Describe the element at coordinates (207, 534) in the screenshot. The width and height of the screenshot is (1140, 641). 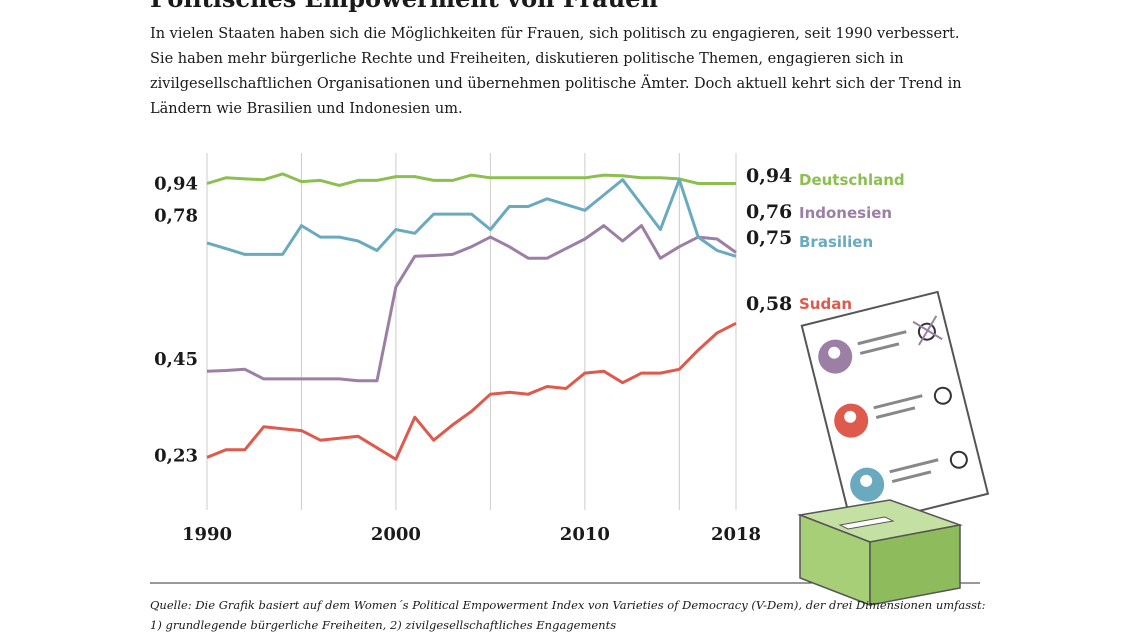
I see `x-tick-label: 1990` at that location.